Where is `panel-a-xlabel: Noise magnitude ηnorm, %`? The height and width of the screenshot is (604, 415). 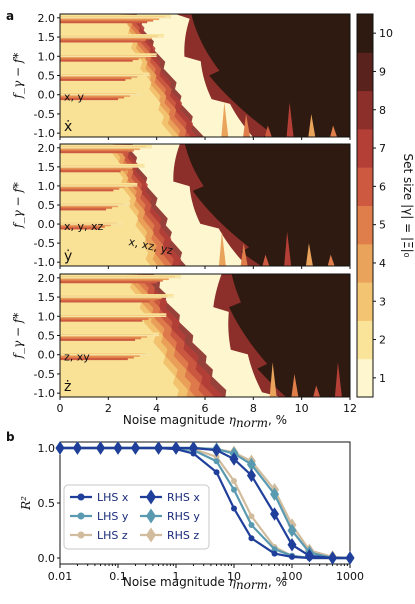 panel-a-xlabel: Noise magnitude ηnorm, % is located at coordinates (205, 421).